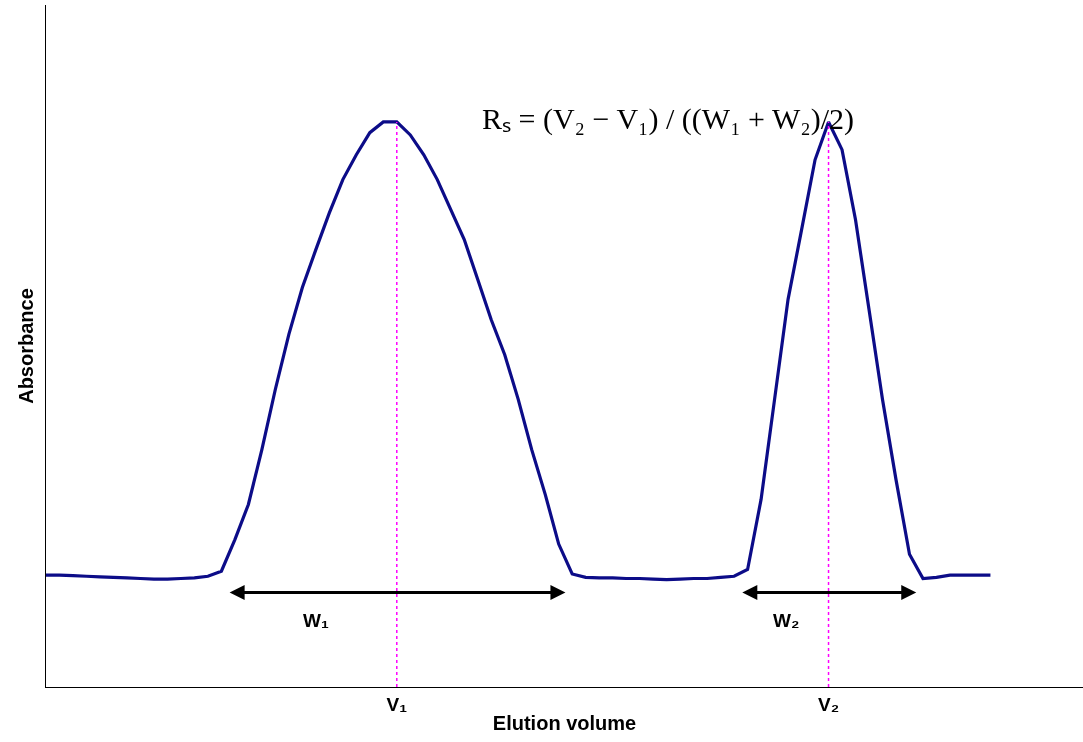  What do you see at coordinates (828, 704) in the screenshot?
I see `x-tick-label: V₂` at bounding box center [828, 704].